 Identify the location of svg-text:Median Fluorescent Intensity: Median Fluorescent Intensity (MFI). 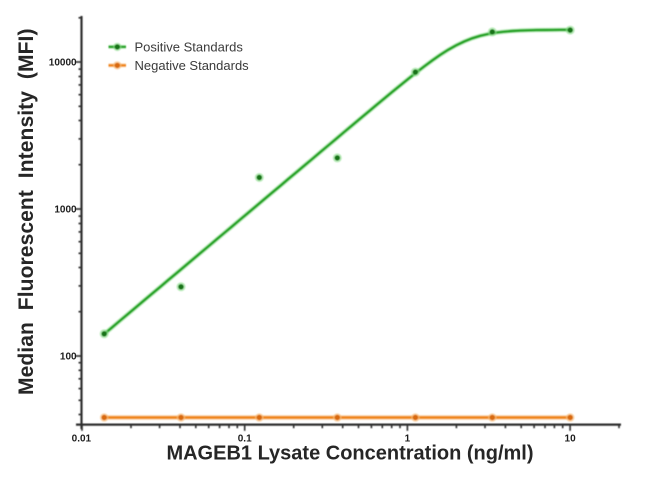
(26, 211).